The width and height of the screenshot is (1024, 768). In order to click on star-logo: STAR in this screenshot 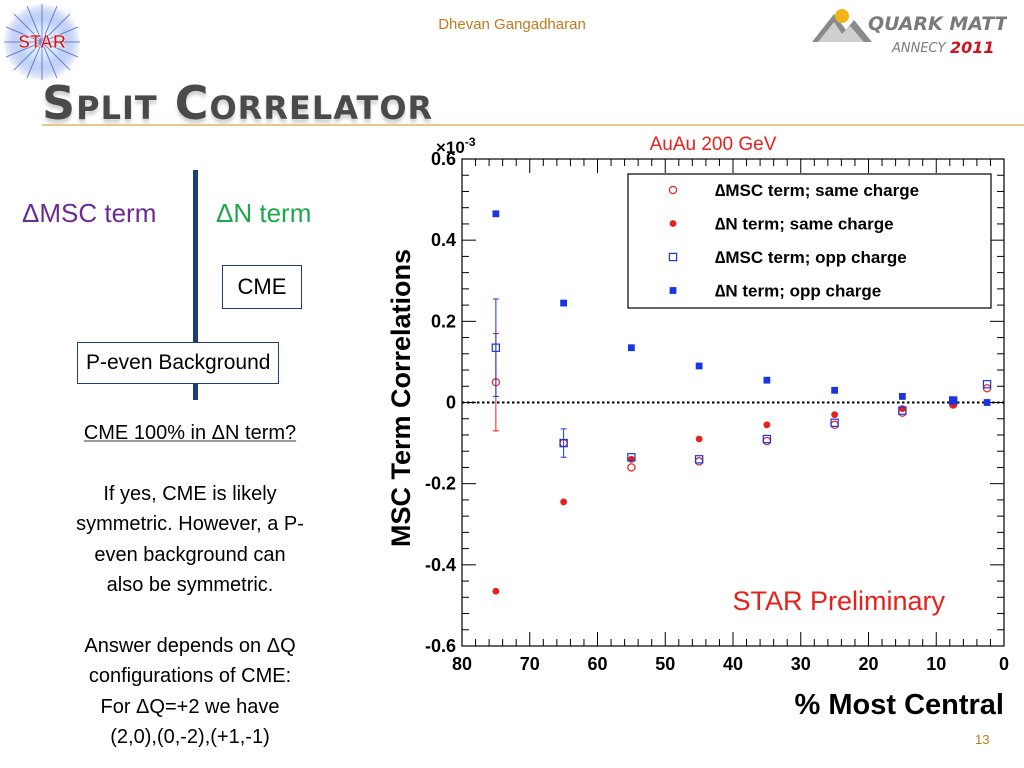, I will do `click(42, 42)`.